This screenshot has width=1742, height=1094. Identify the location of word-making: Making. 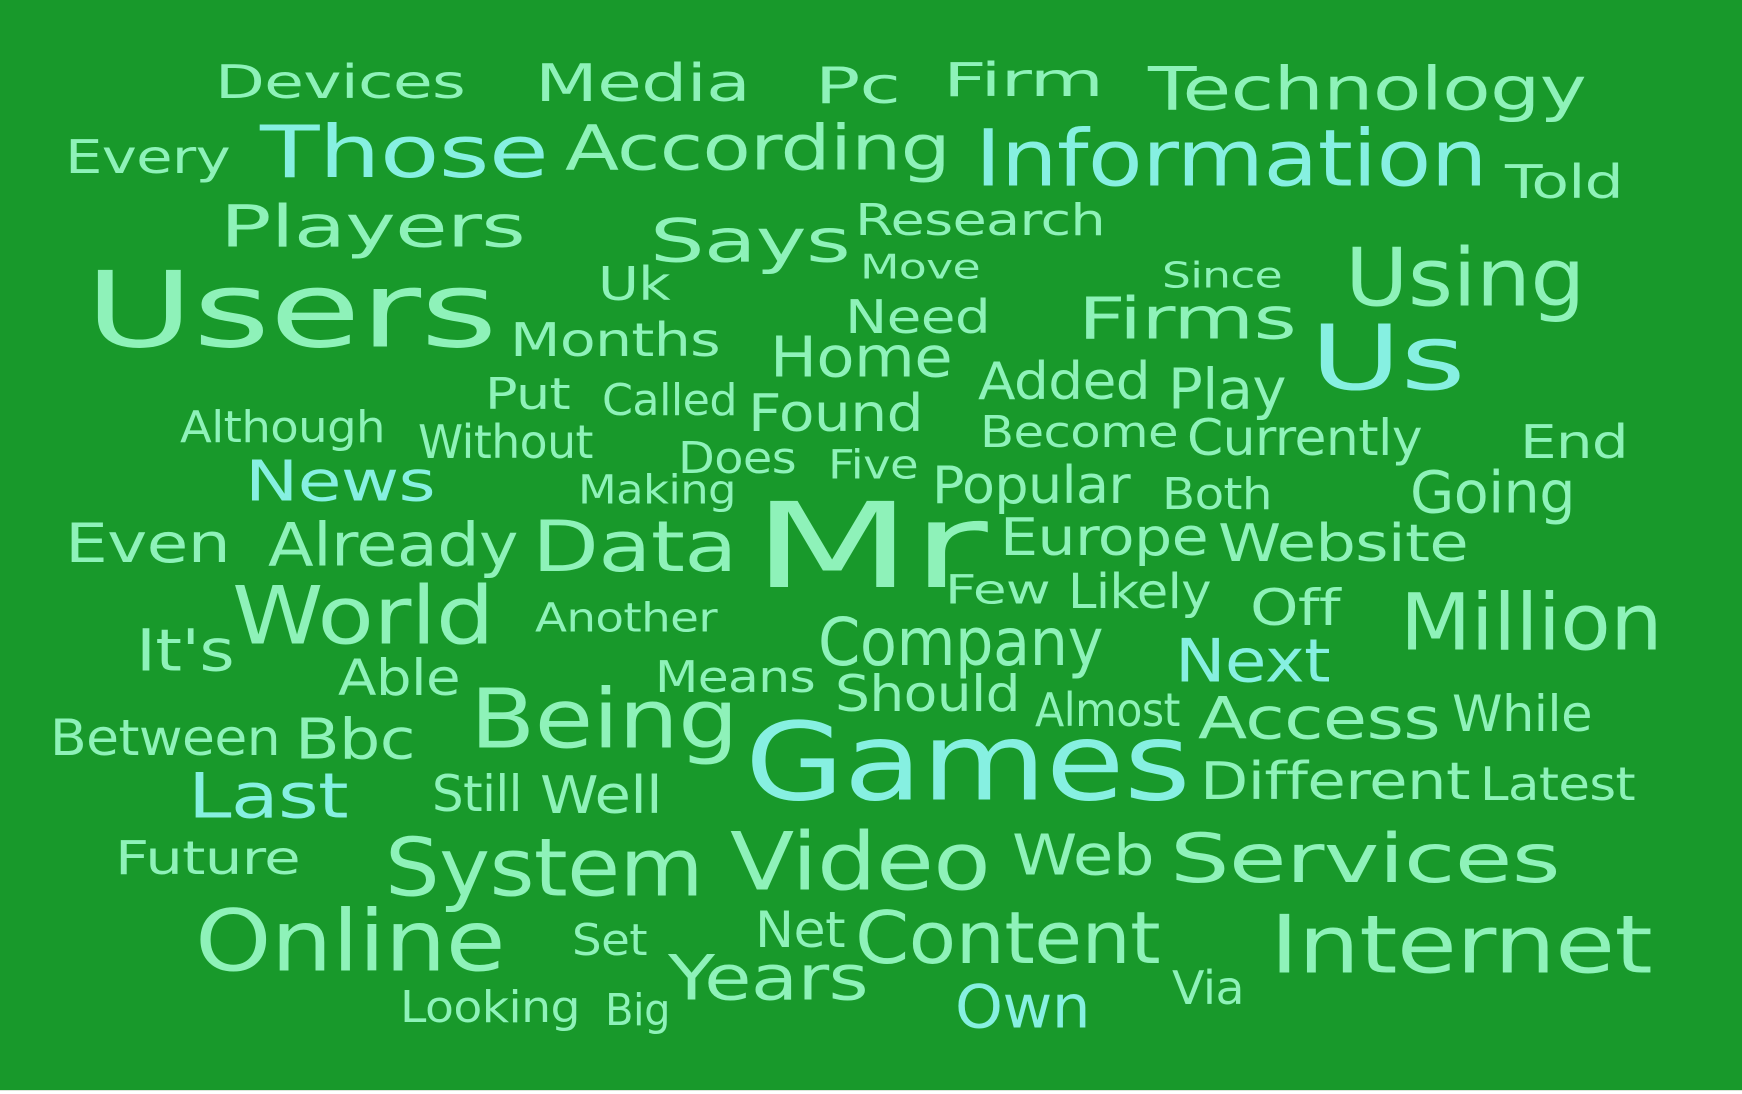
(657, 490).